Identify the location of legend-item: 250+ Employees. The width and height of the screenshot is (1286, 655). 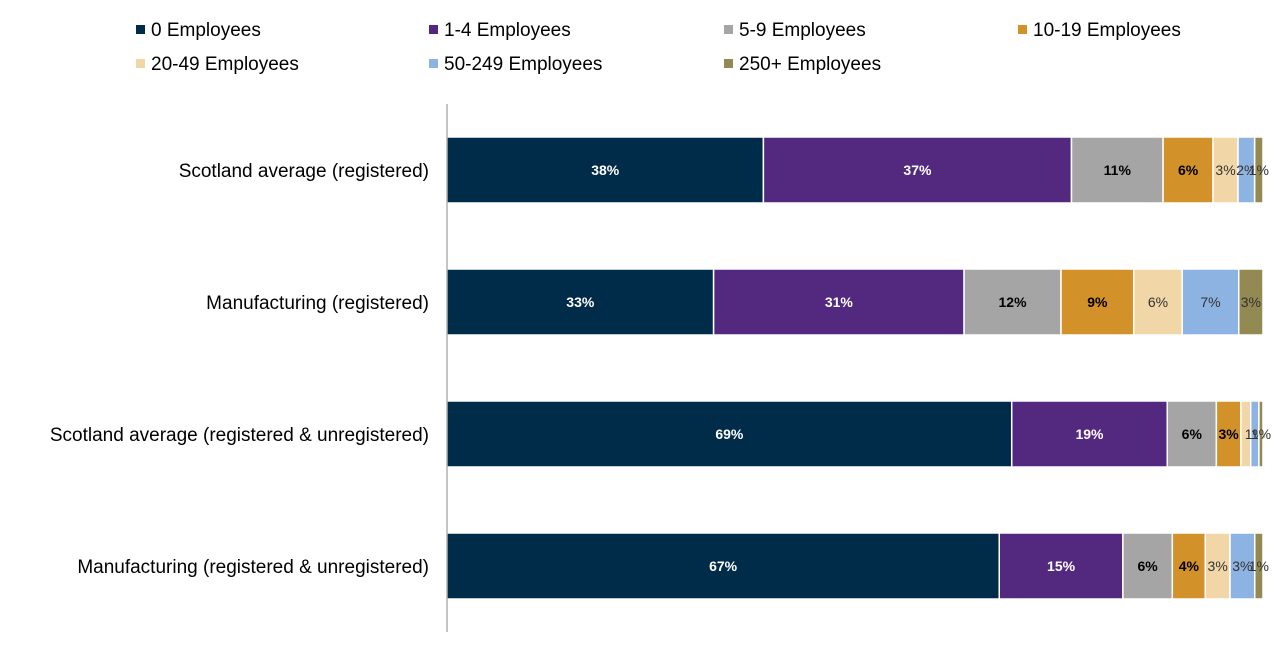
(802, 64).